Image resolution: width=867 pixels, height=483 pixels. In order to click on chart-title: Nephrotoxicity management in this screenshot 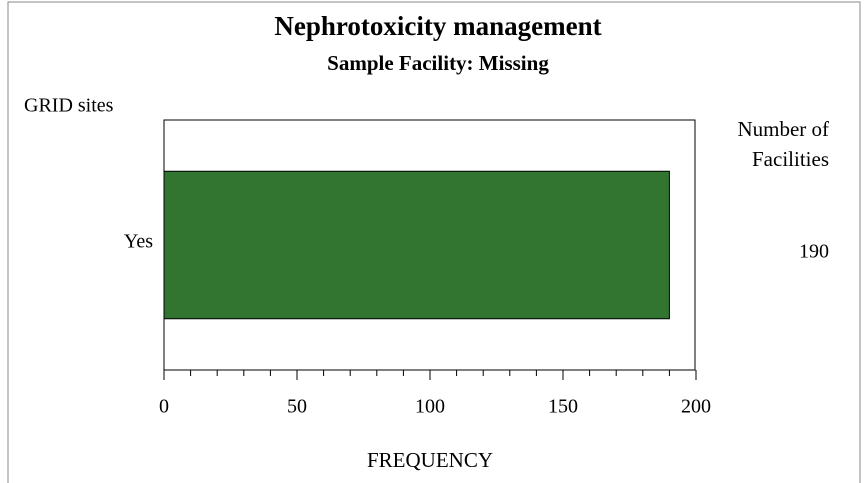, I will do `click(437, 26)`.